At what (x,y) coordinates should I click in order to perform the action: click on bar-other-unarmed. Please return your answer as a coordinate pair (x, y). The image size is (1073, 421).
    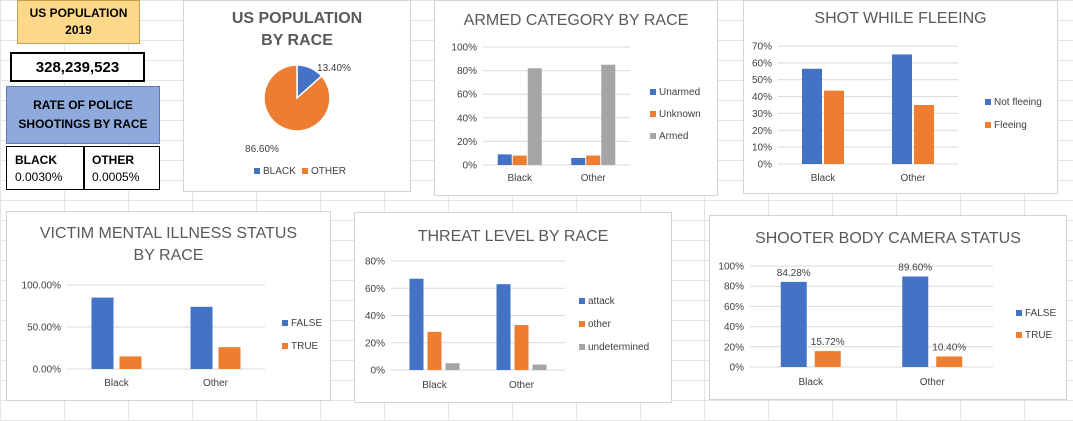
    Looking at the image, I should click on (578, 161).